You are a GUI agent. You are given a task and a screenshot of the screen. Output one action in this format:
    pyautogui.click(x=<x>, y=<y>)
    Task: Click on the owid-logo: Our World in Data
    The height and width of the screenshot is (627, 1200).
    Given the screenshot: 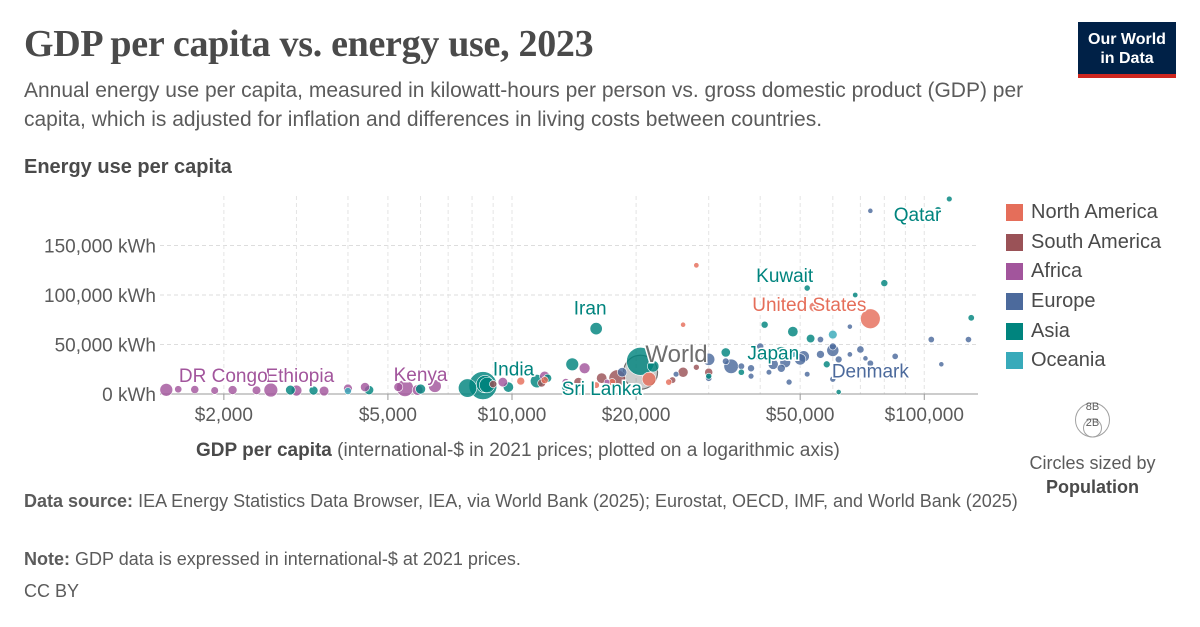 What is the action you would take?
    pyautogui.click(x=1127, y=50)
    